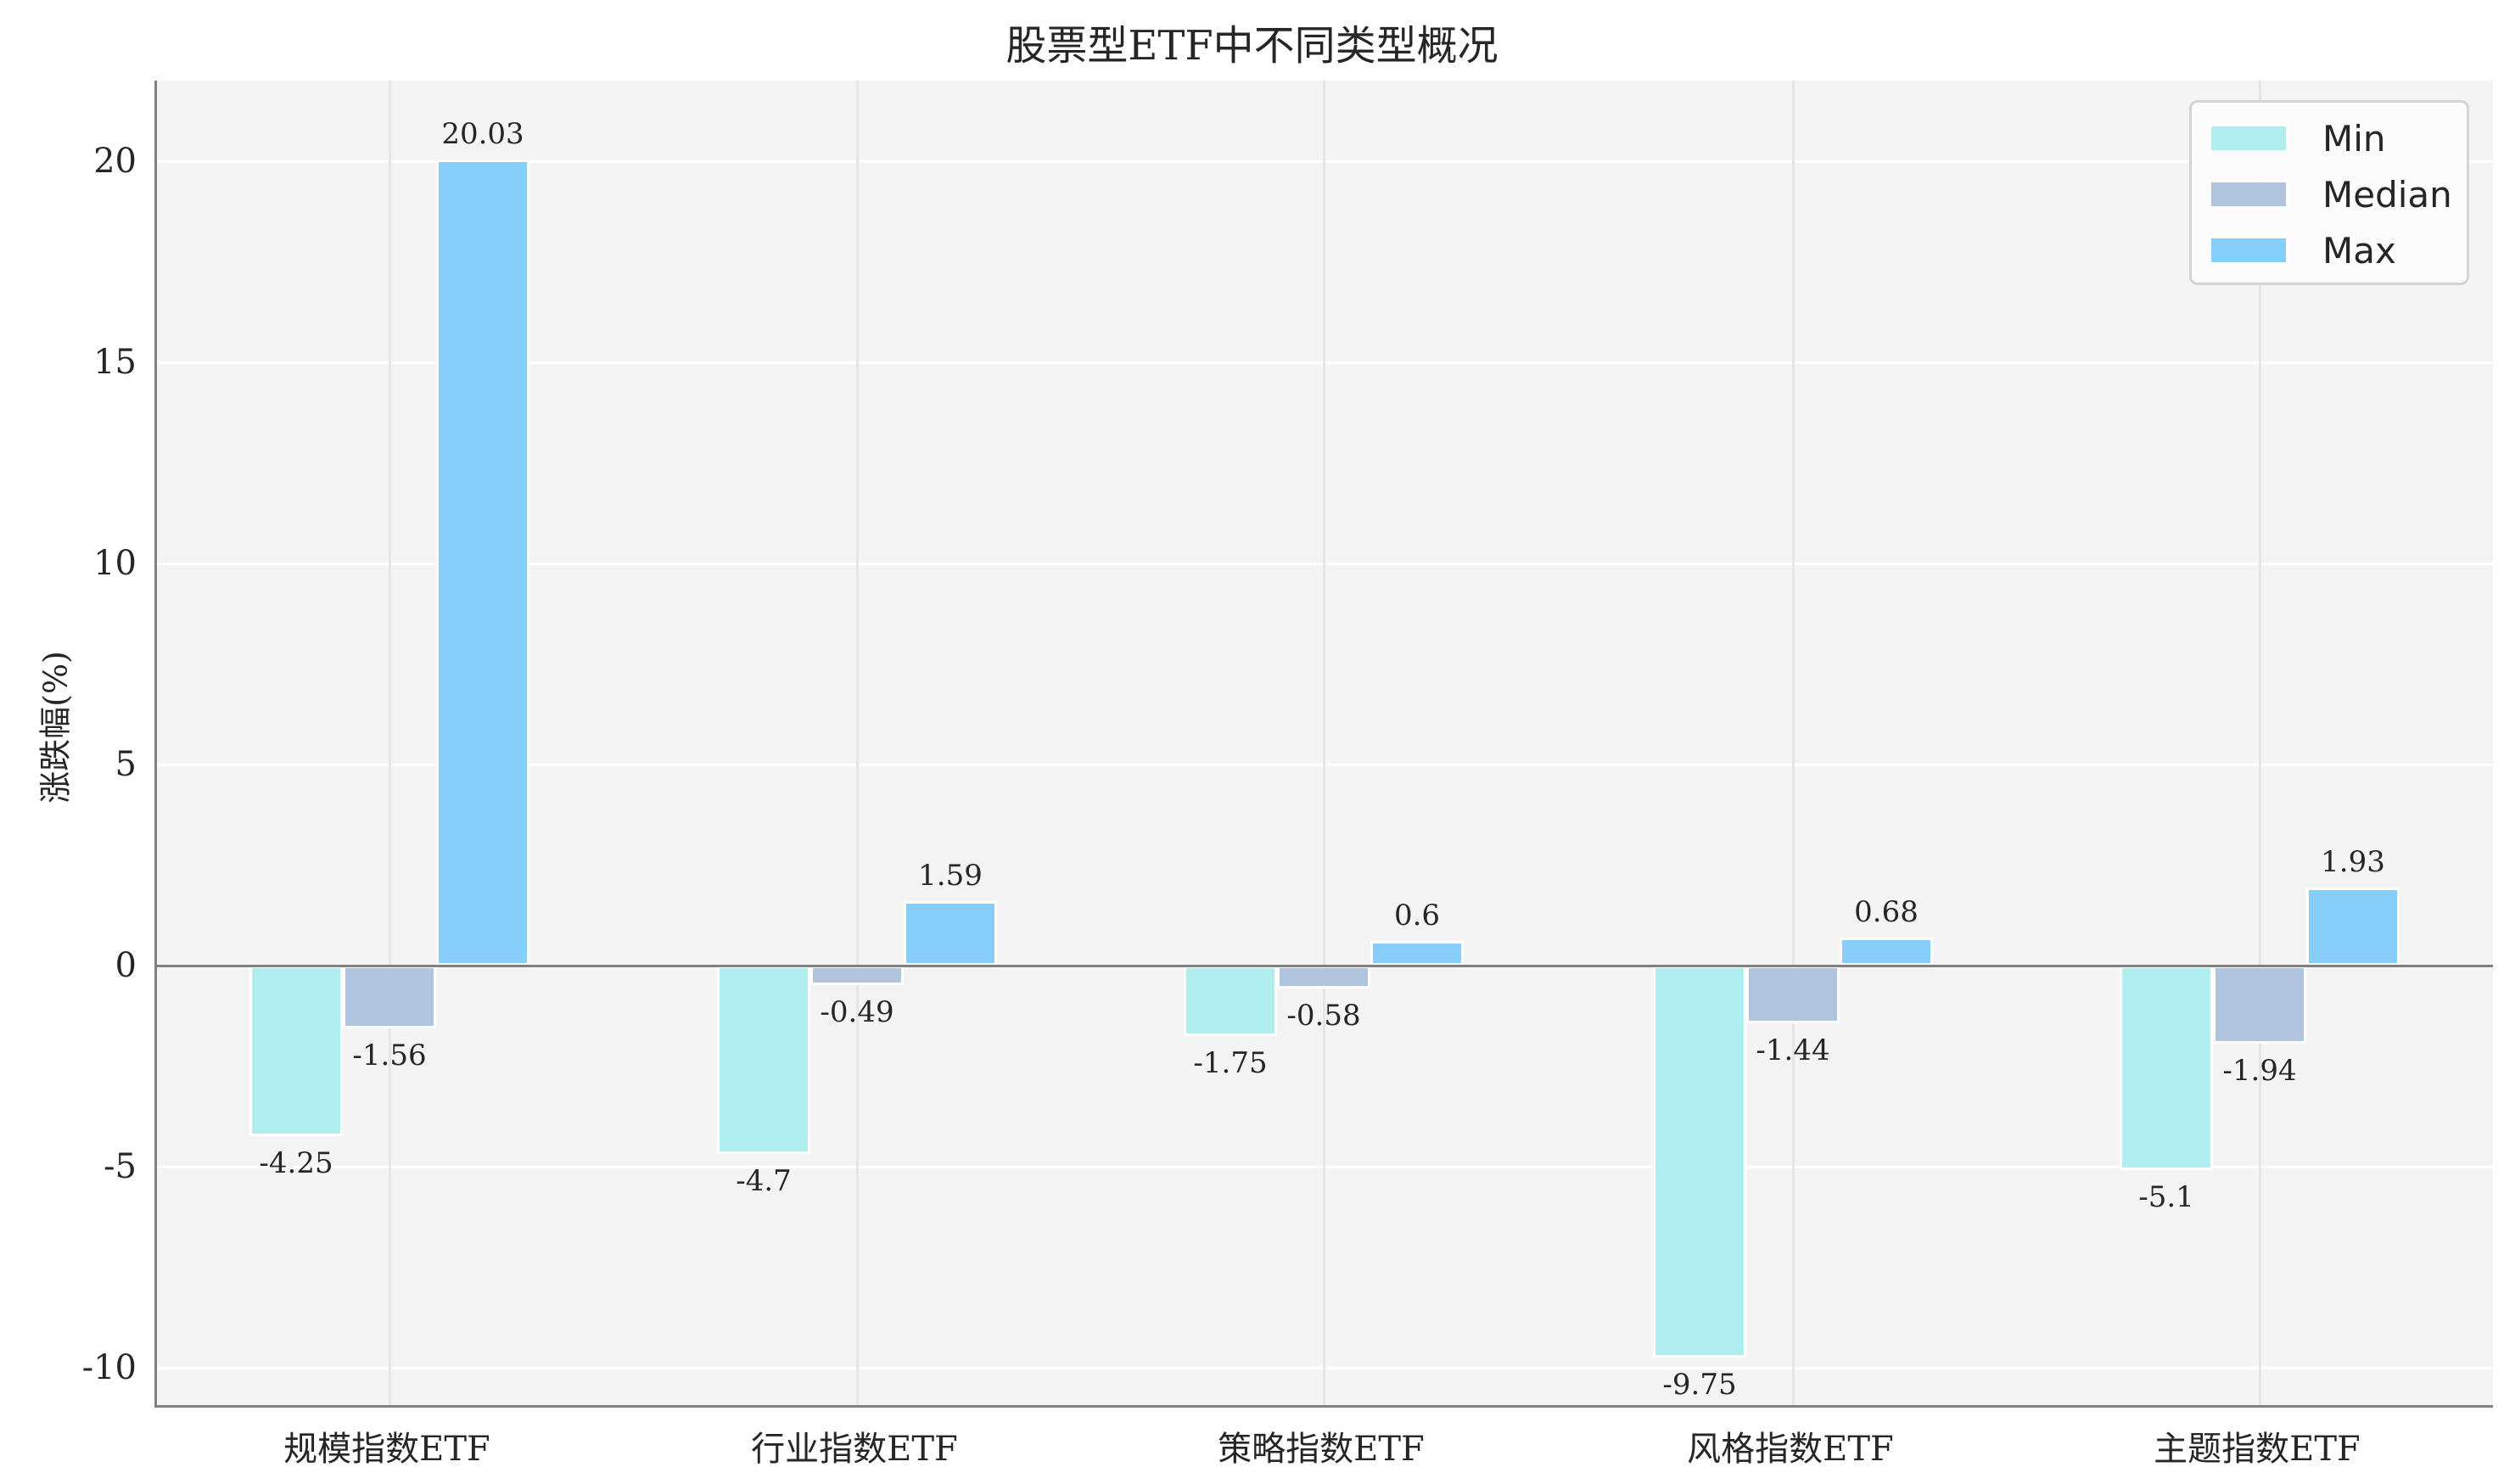 The image size is (2504, 1484). I want to click on x-tick-label: 风格指数ETF, so click(1790, 1449).